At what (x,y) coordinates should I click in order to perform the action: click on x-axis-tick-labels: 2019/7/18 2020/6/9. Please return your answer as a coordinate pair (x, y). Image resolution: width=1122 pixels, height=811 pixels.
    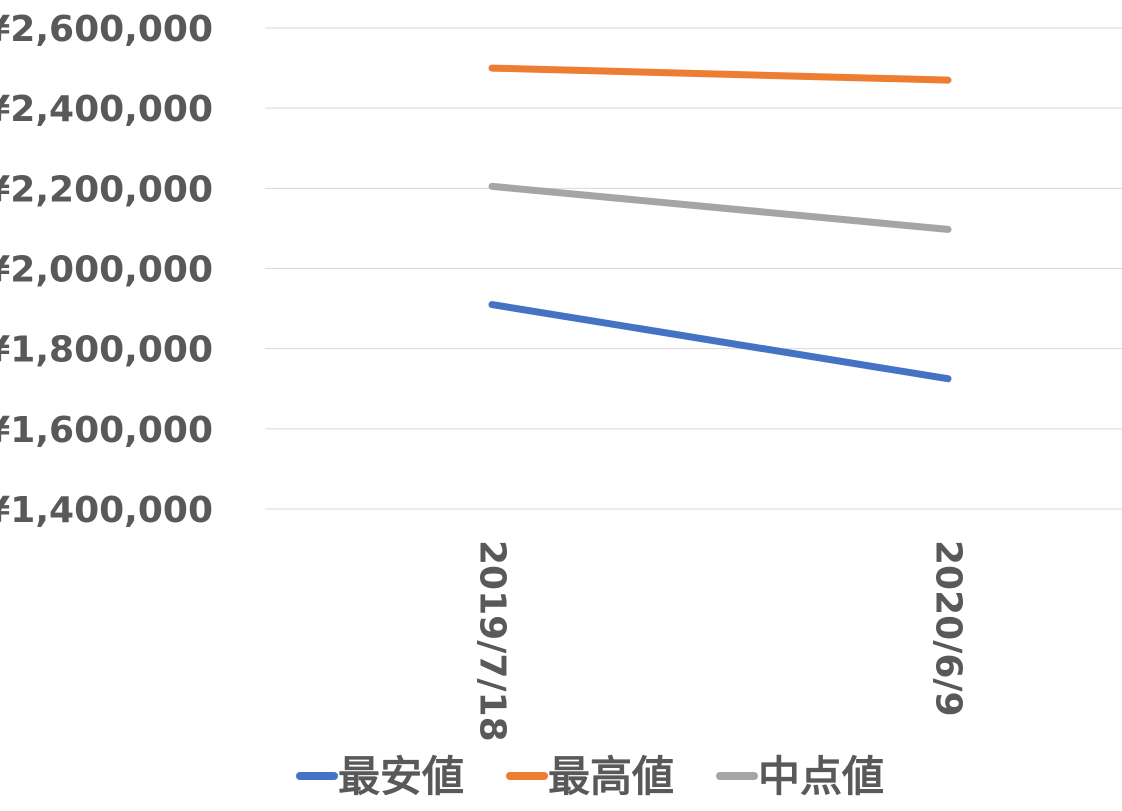
    Looking at the image, I should click on (720, 641).